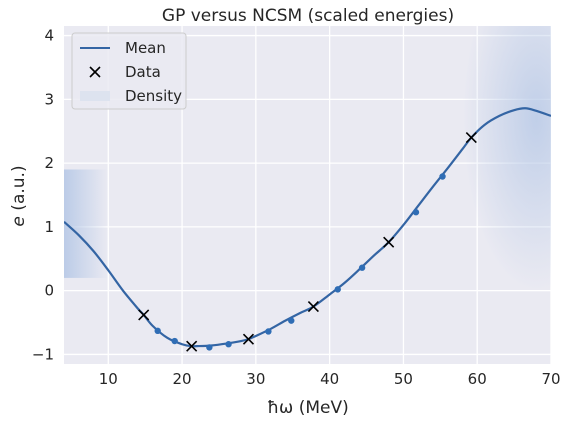 The height and width of the screenshot is (424, 568). What do you see at coordinates (403, 379) in the screenshot?
I see `x-tick-label: 50` at bounding box center [403, 379].